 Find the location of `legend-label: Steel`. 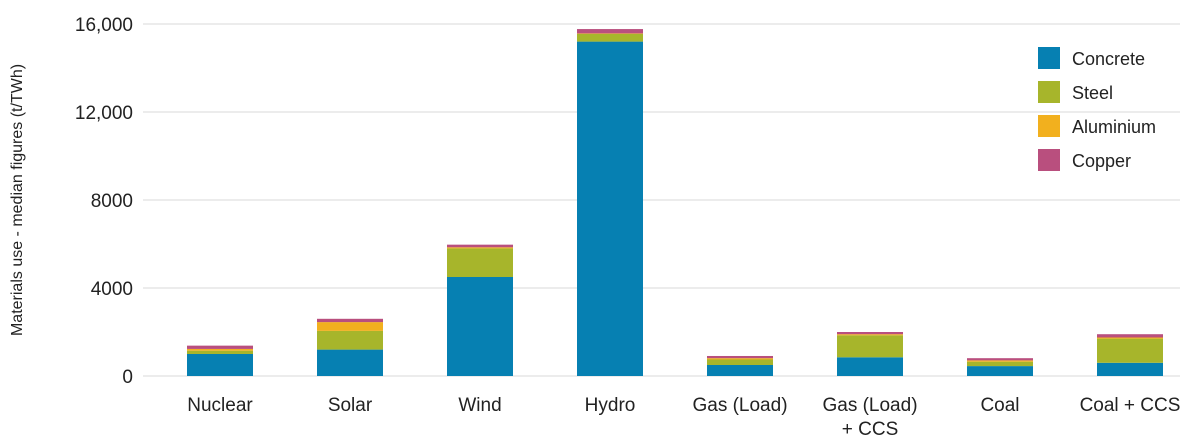

legend-label: Steel is located at coordinates (1092, 93).